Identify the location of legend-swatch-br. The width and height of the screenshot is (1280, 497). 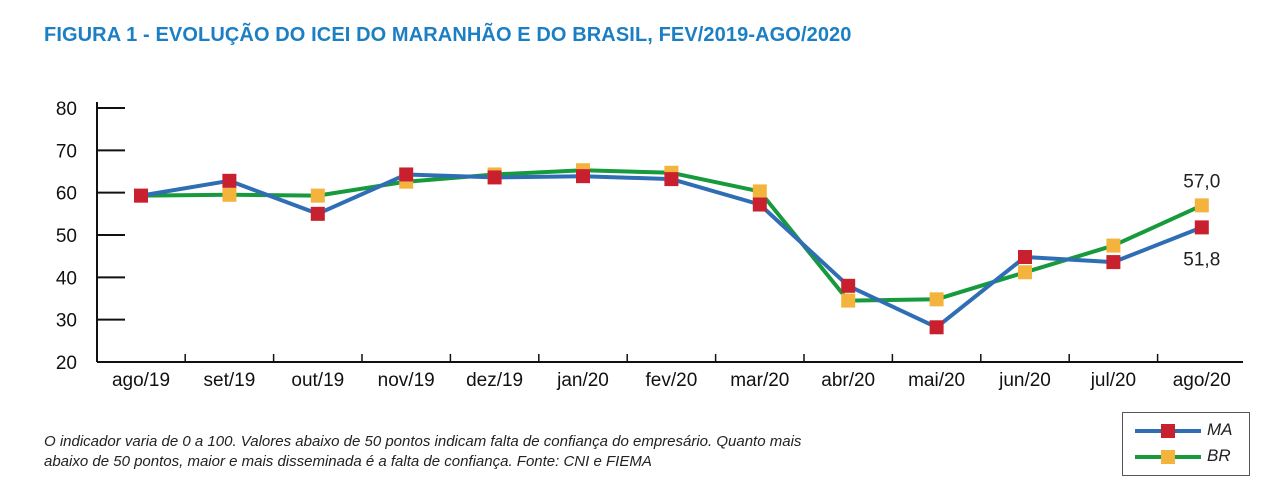
(1168, 457).